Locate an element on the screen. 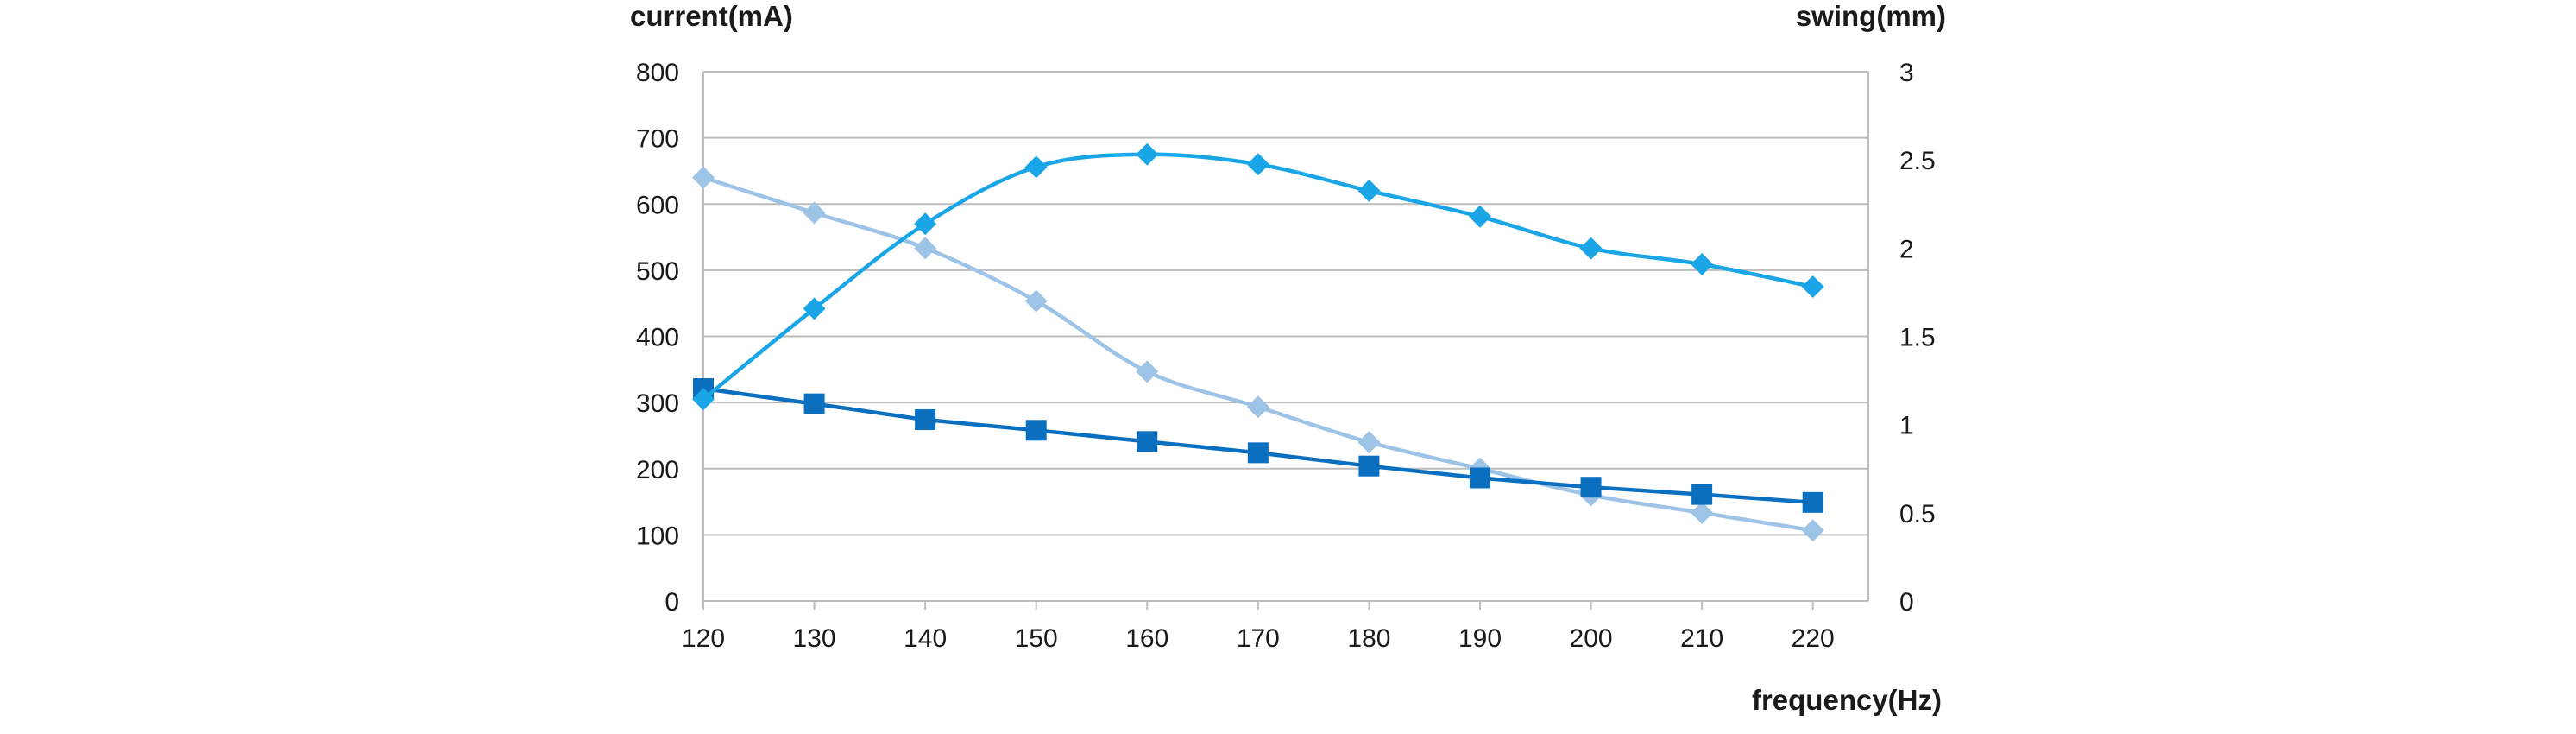 The width and height of the screenshot is (2576, 734). y2-tick-label: 3 is located at coordinates (1907, 73).